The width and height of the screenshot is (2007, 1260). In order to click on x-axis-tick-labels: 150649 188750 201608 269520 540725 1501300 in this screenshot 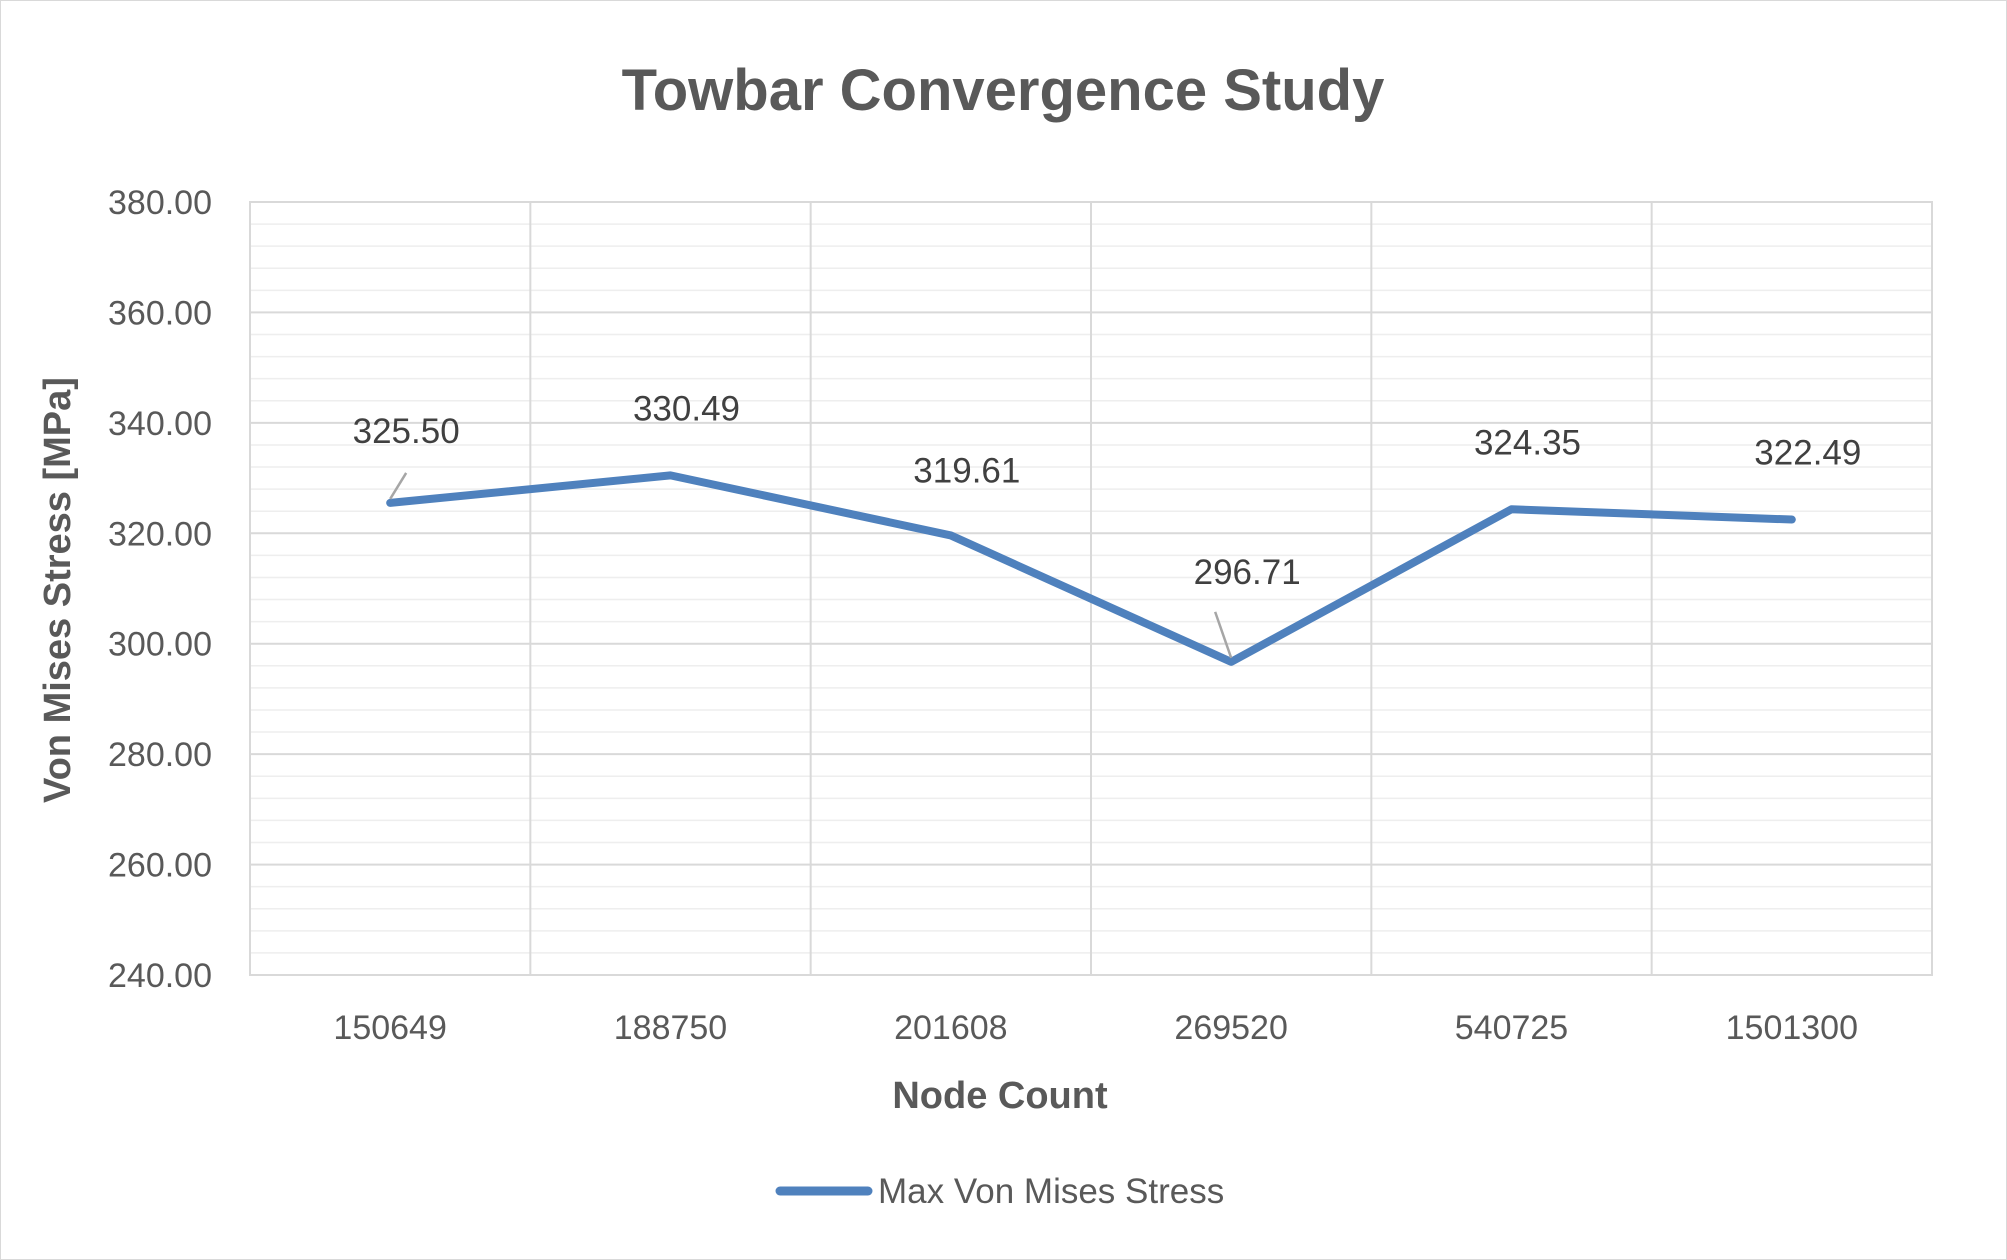, I will do `click(1095, 1028)`.